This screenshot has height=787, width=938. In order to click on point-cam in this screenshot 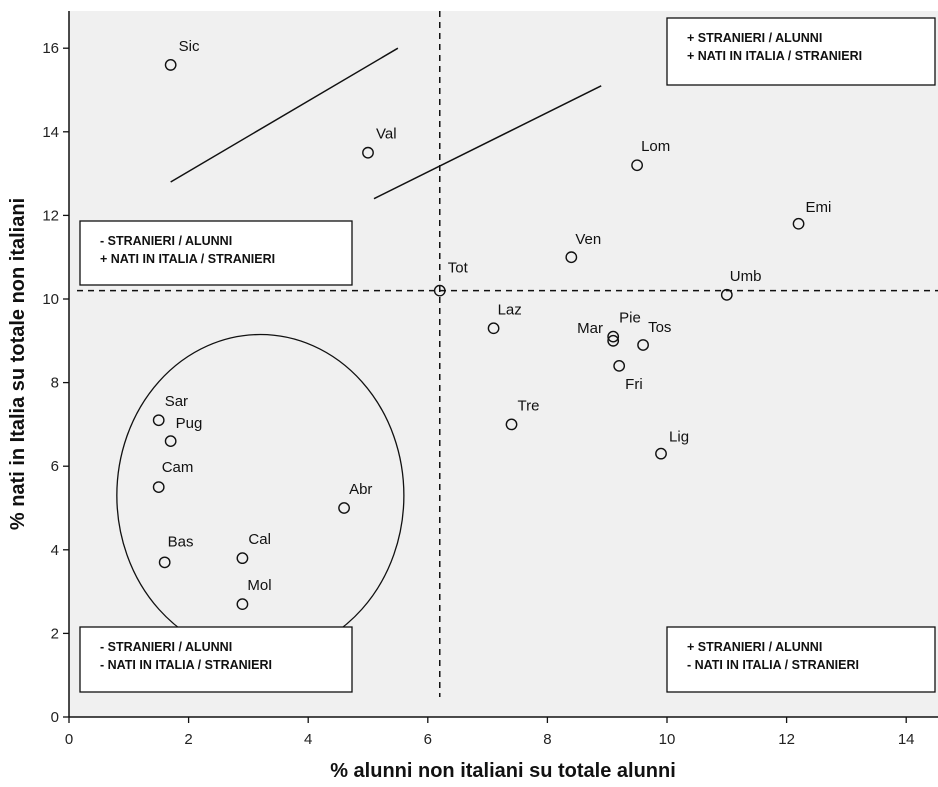, I will do `click(158, 487)`.